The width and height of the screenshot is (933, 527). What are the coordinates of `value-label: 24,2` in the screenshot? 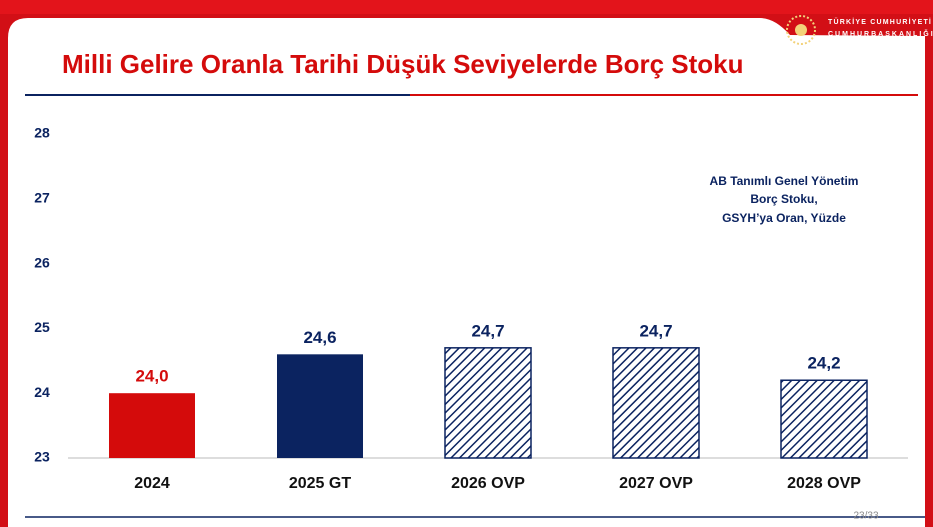 It's located at (823, 363).